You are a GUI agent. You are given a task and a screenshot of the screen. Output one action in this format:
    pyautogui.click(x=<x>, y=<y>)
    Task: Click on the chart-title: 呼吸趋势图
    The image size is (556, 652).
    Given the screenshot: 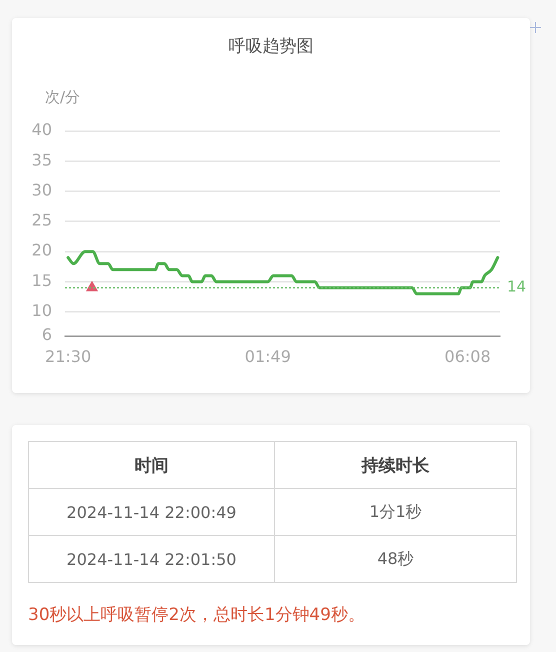 What is the action you would take?
    pyautogui.click(x=271, y=46)
    